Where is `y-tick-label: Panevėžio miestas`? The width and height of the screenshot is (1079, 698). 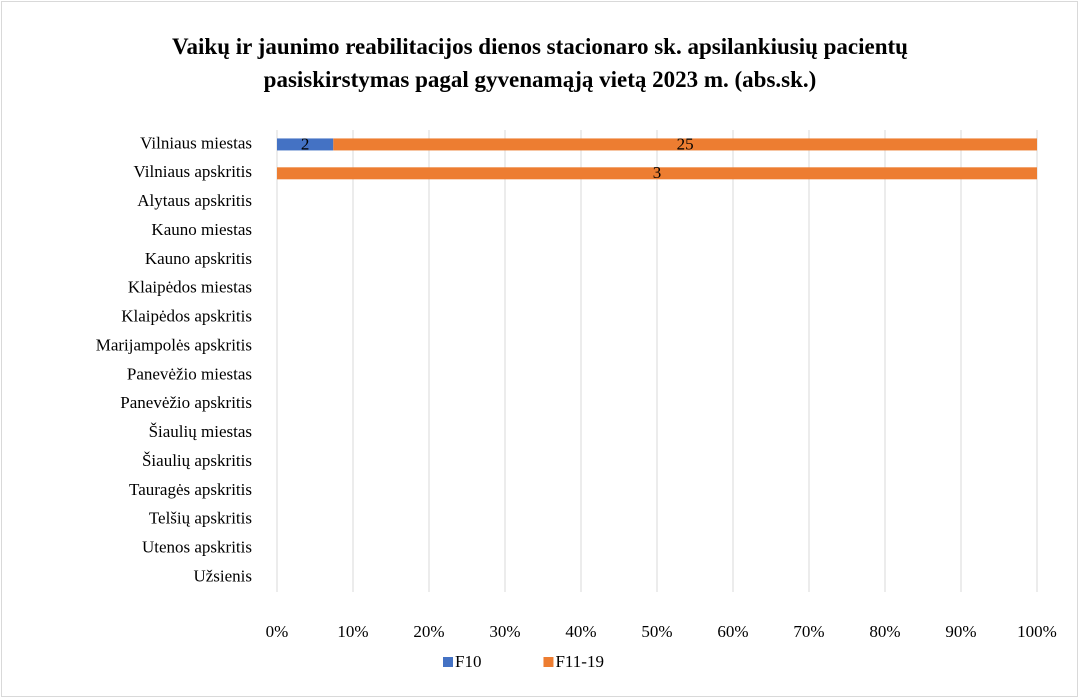 y-tick-label: Panevėžio miestas is located at coordinates (189, 373).